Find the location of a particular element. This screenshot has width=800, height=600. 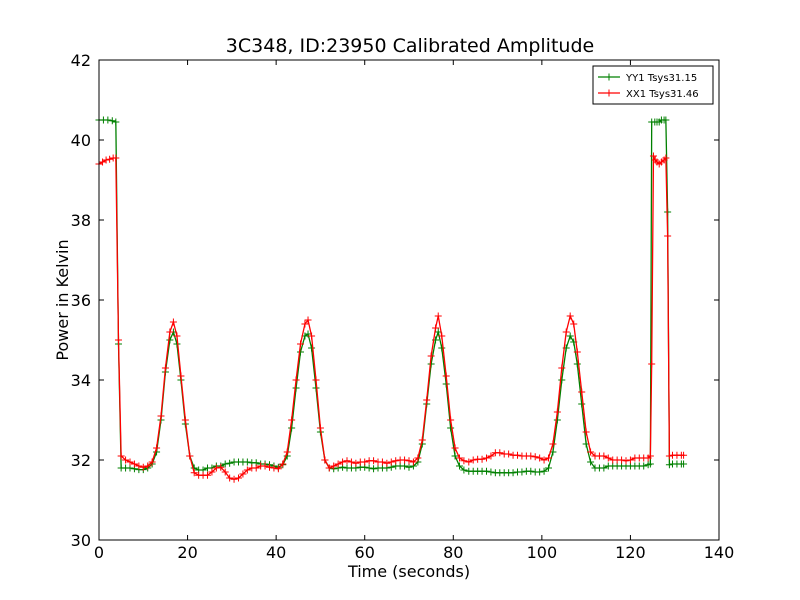

x-tick-label: 40 is located at coordinates (276, 552).